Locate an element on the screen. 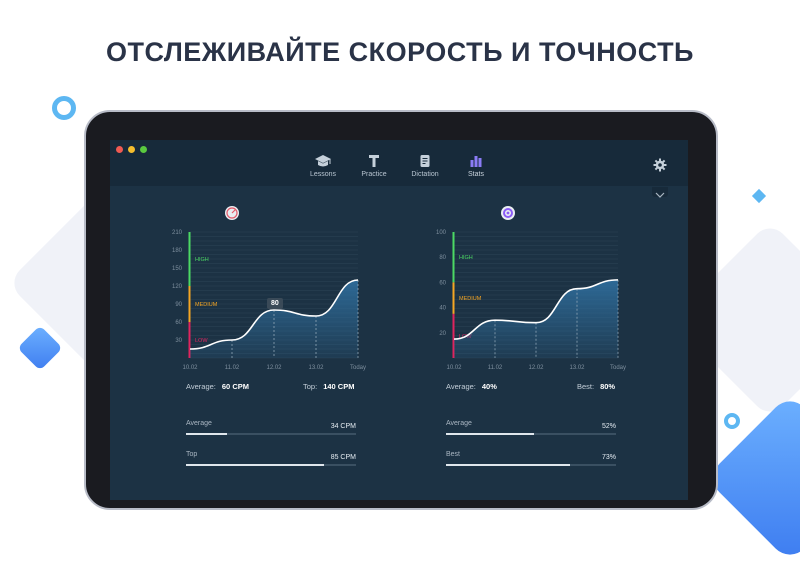 The width and height of the screenshot is (800, 563). decorative-blob is located at coordinates (752, 478).